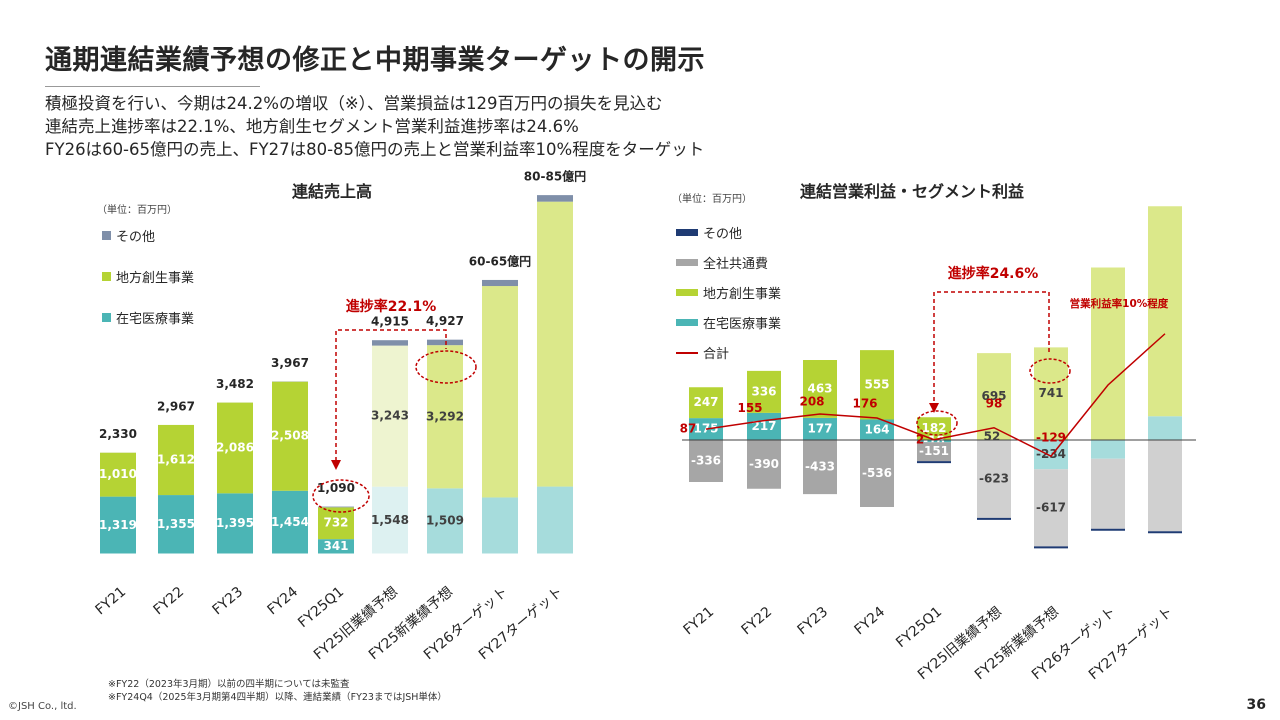 The height and width of the screenshot is (720, 1280). What do you see at coordinates (445, 521) in the screenshot?
I see `data-label: 1,509` at bounding box center [445, 521].